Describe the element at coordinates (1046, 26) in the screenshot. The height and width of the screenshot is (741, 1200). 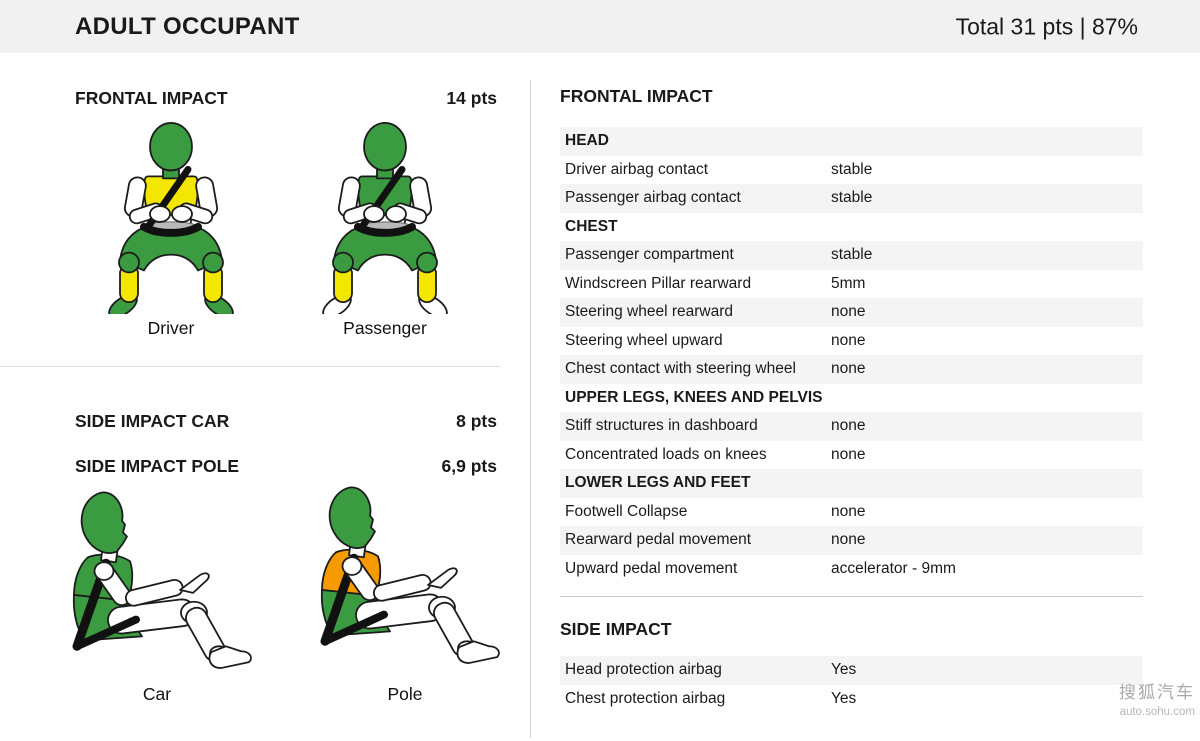
I see `total-score: Total 31 pts | 87%` at that location.